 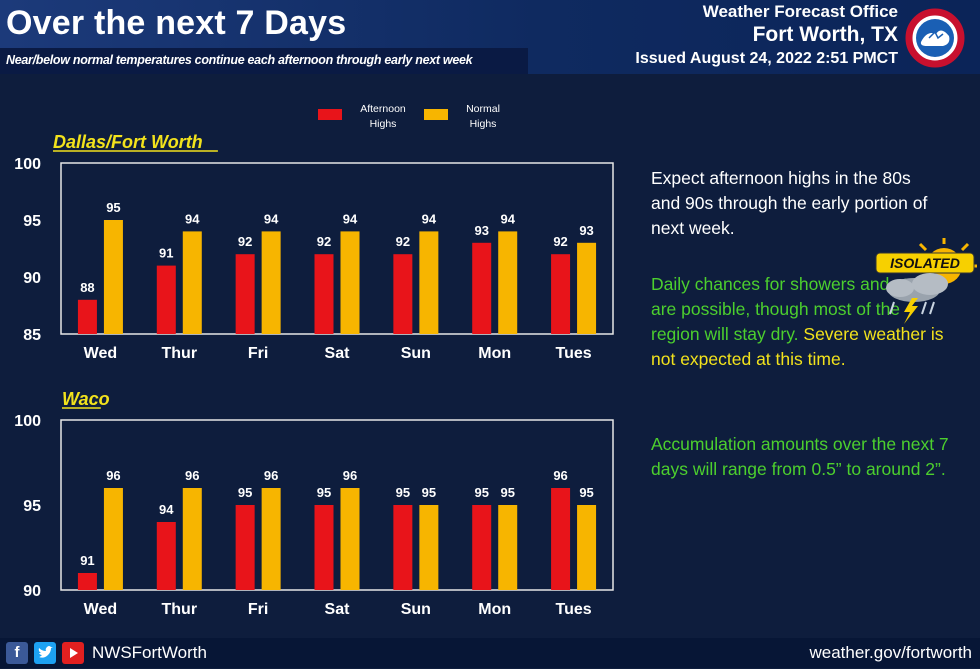 What do you see at coordinates (86, 399) in the screenshot?
I see `chart-title: Waco` at bounding box center [86, 399].